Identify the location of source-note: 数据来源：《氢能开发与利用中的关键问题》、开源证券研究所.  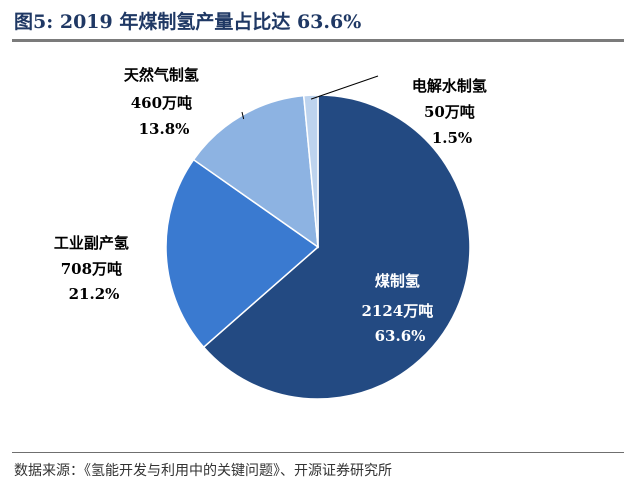
(203, 471).